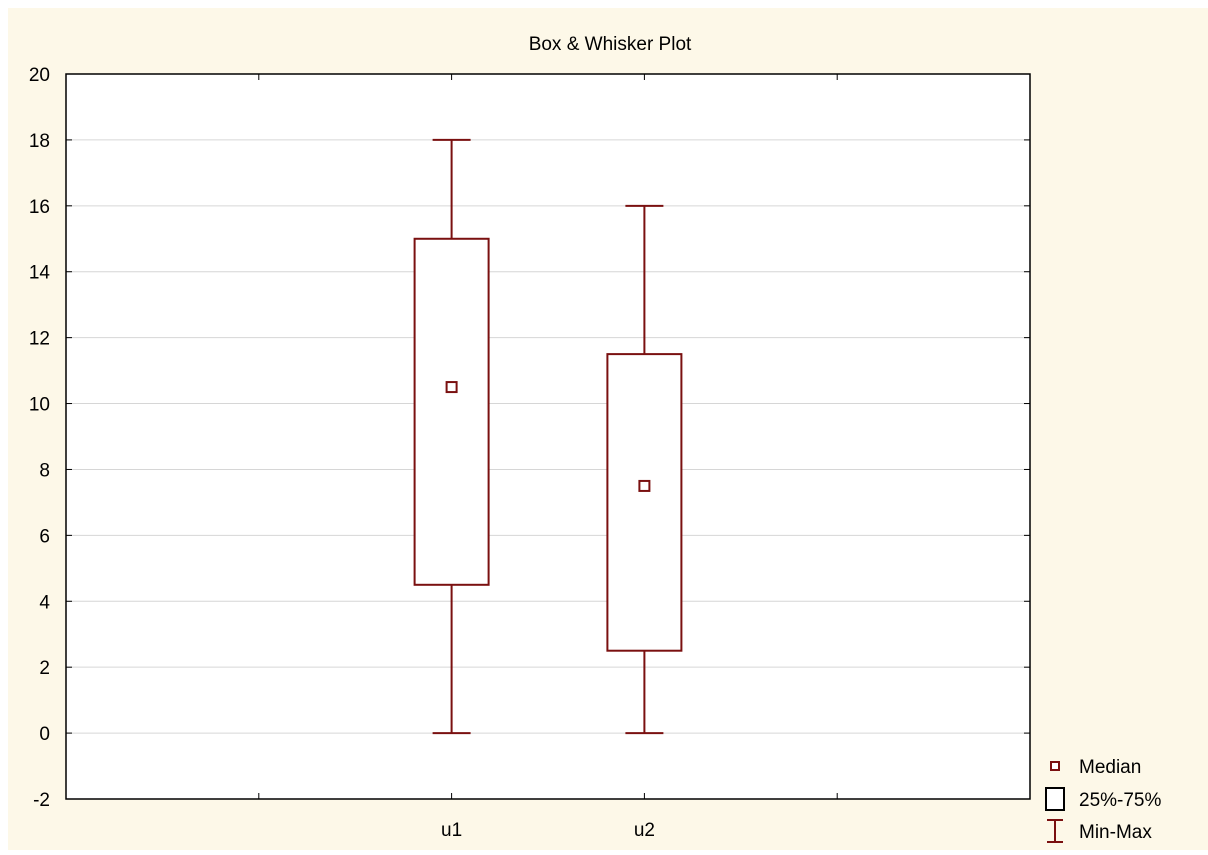 The height and width of the screenshot is (855, 1208). I want to click on chart-title: Box & Whisker Plot, so click(610, 44).